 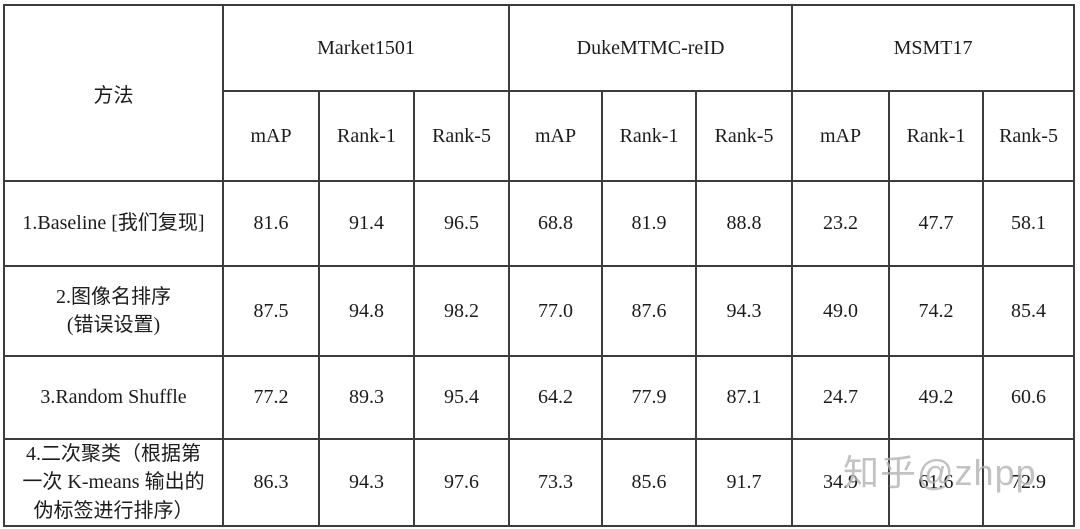 I want to click on value-cell: 23.2, so click(x=841, y=223).